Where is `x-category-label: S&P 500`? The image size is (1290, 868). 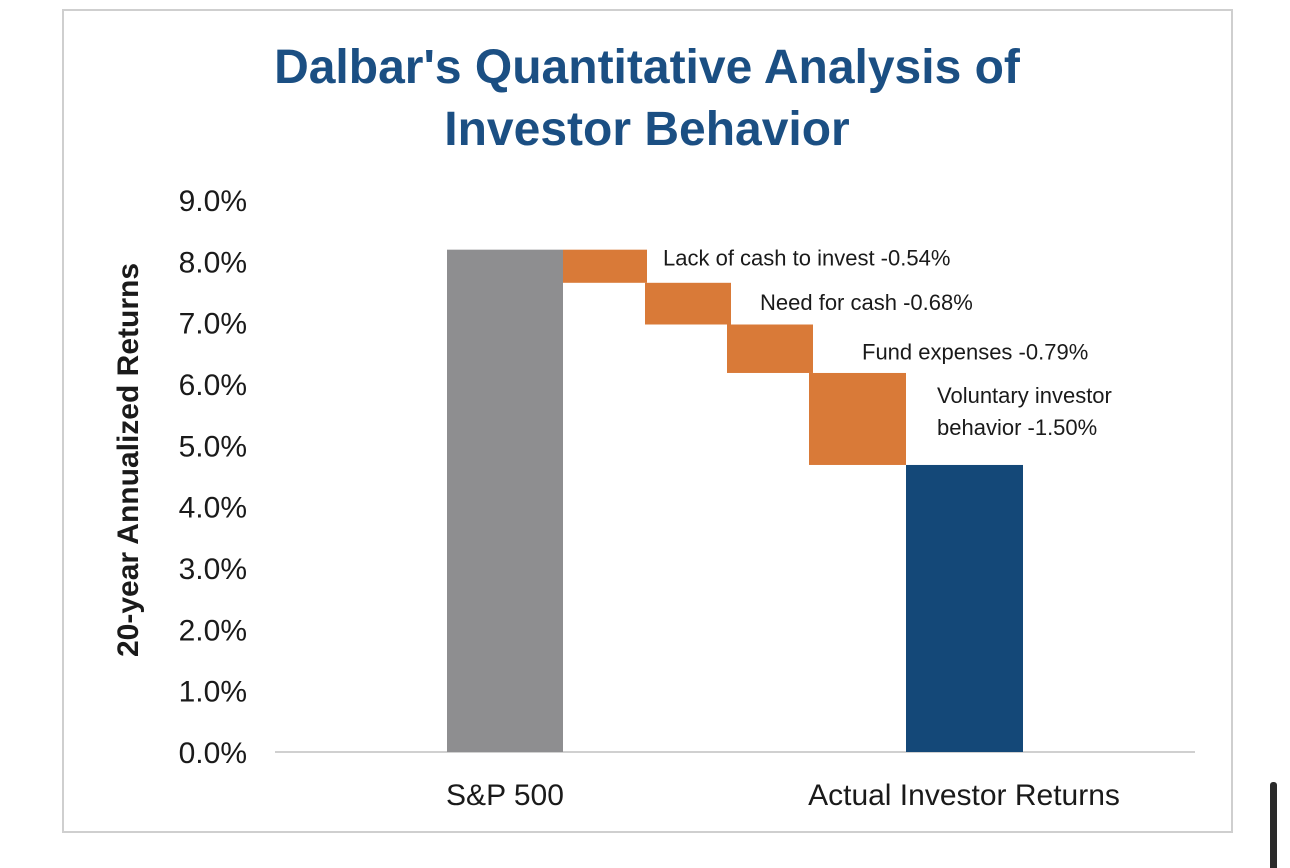
x-category-label: S&P 500 is located at coordinates (505, 795).